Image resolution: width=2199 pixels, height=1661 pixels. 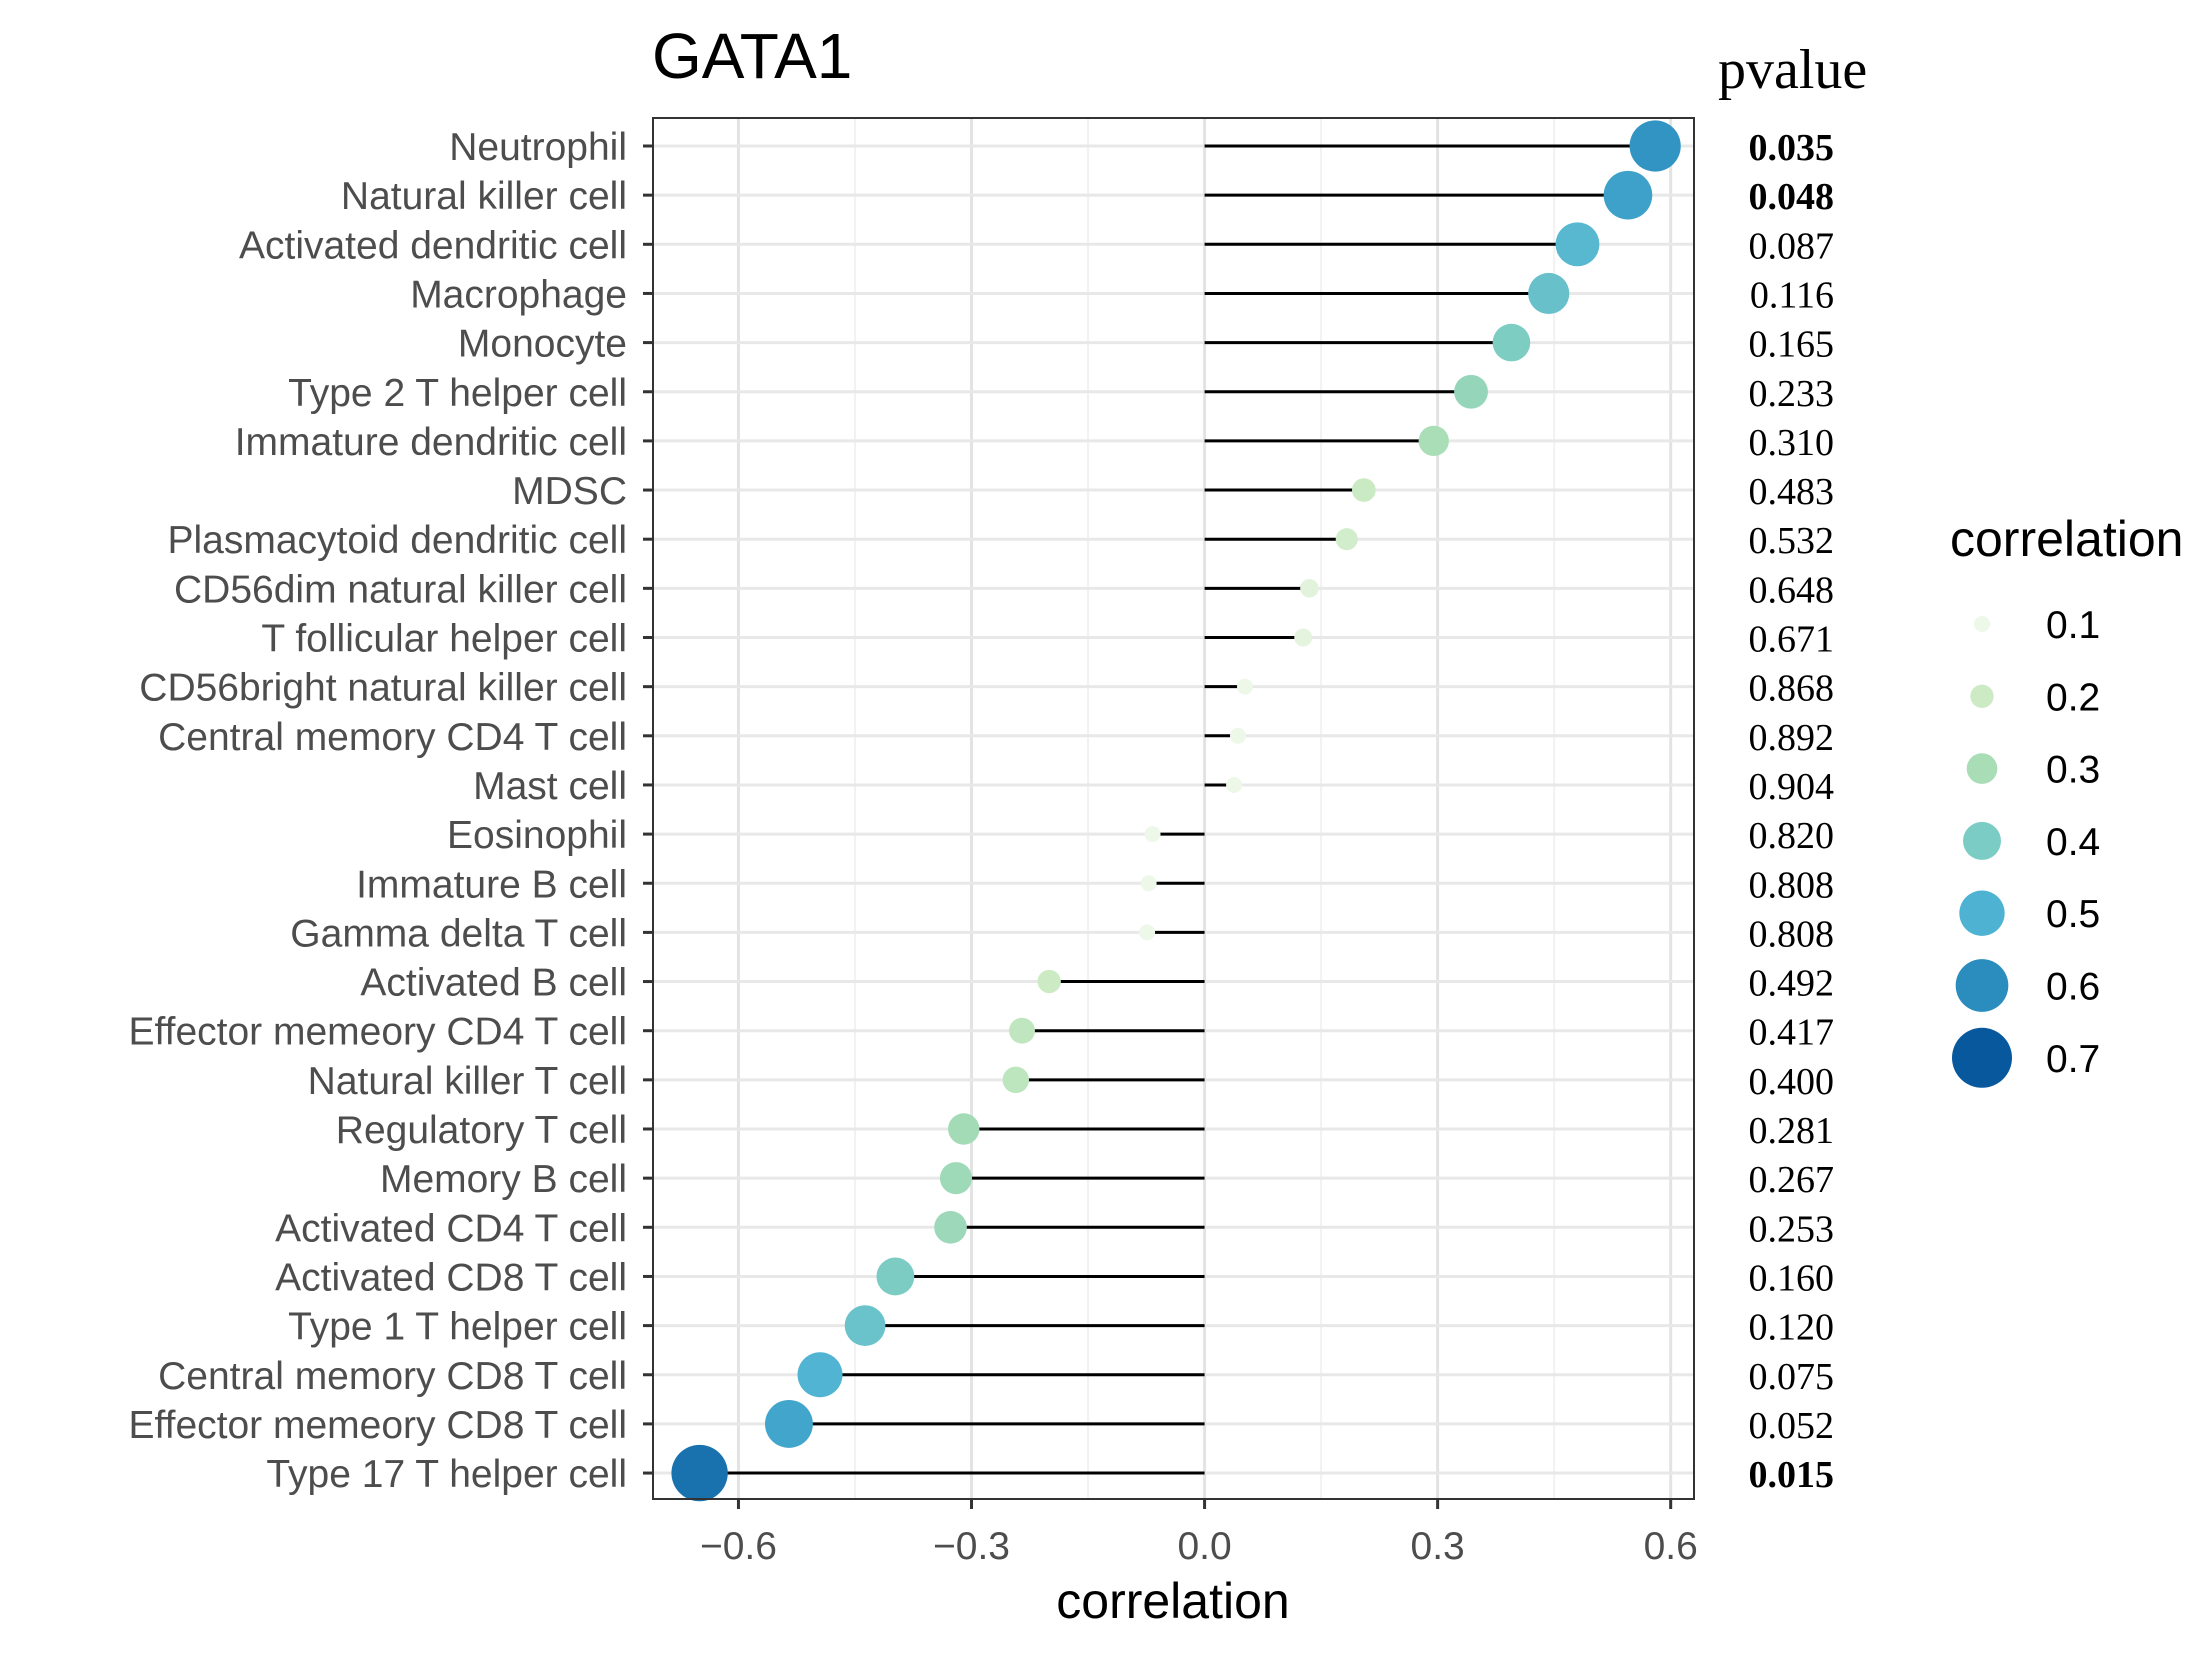 I want to click on legend-label: 0.3, so click(x=2073, y=770).